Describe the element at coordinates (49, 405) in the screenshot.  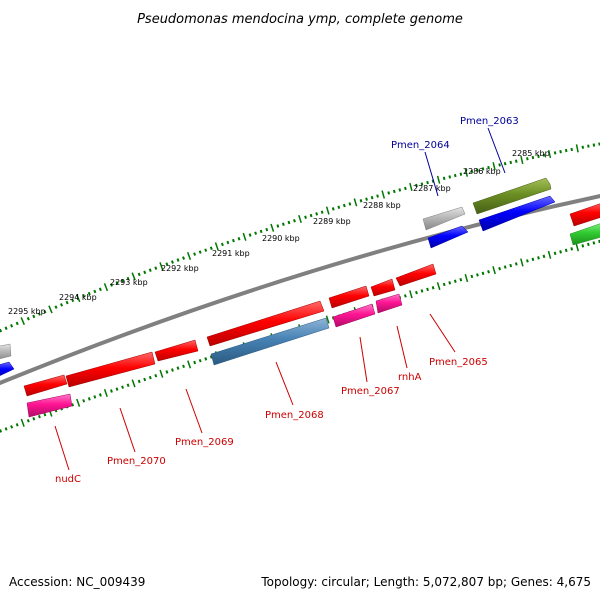
I see `gene-nudc-feature` at that location.